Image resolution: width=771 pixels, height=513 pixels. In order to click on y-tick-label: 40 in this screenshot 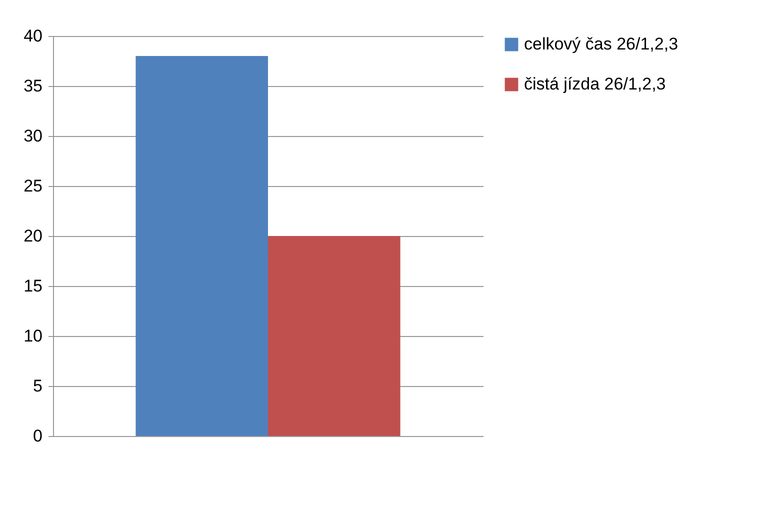, I will do `click(33, 36)`.